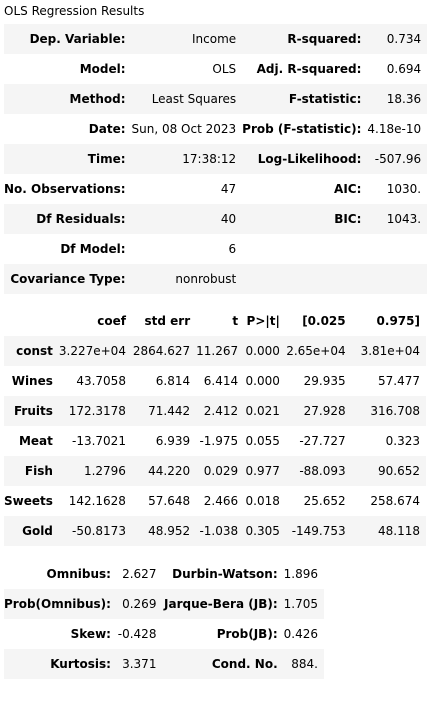 This screenshot has height=702, width=435. I want to click on column-header: coef, so click(111, 321).